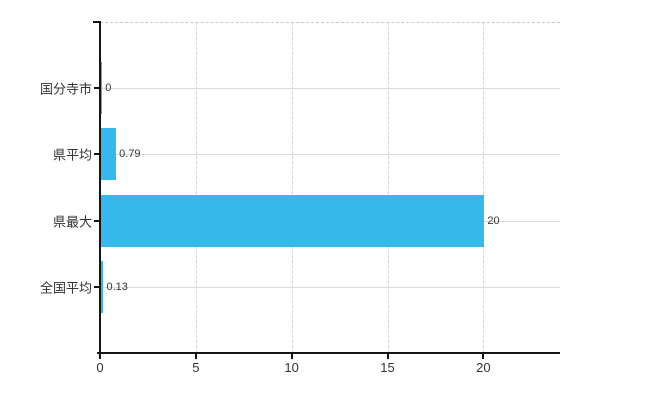 The width and height of the screenshot is (650, 400). Describe the element at coordinates (108, 88) in the screenshot. I see `bar-value-label: 0` at that location.